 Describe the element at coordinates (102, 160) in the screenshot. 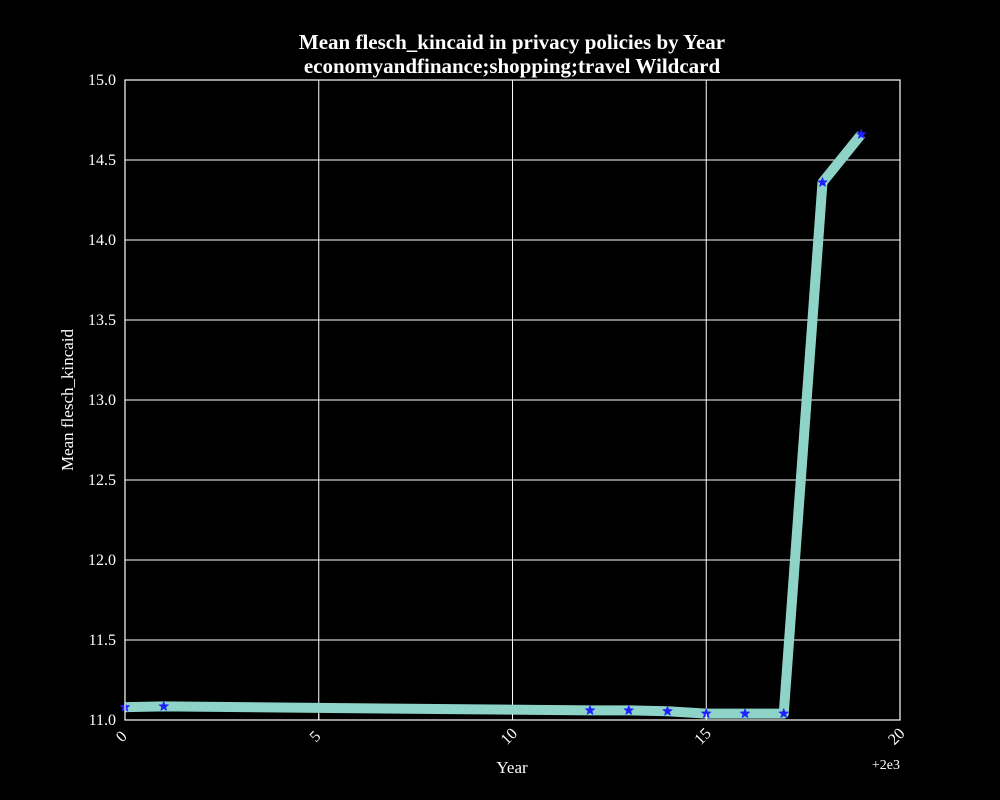

I see `y-tick-label: 14.5` at that location.